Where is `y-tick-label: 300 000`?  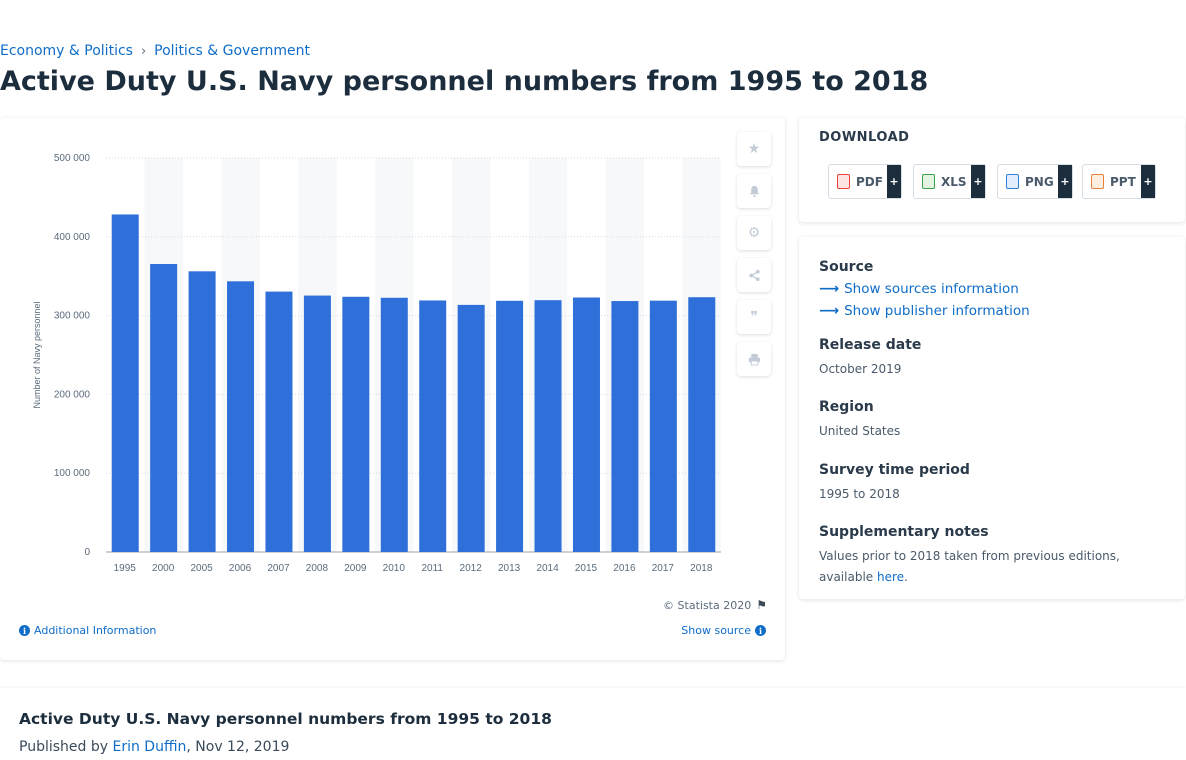
y-tick-label: 300 000 is located at coordinates (72, 316).